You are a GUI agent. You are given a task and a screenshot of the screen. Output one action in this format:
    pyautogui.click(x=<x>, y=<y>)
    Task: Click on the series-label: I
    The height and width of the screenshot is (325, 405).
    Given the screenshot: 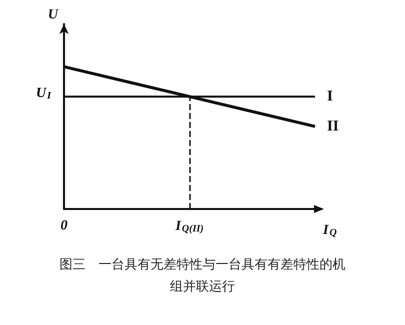 What is the action you would take?
    pyautogui.click(x=330, y=96)
    